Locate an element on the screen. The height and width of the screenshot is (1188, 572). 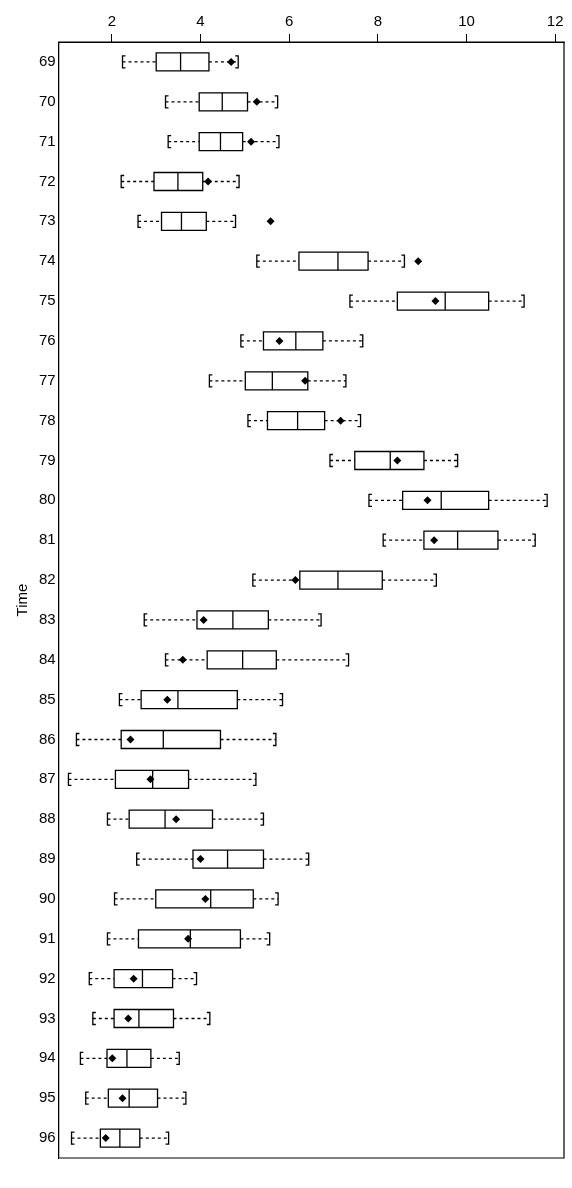
x-tick-label: 12 is located at coordinates (555, 21).